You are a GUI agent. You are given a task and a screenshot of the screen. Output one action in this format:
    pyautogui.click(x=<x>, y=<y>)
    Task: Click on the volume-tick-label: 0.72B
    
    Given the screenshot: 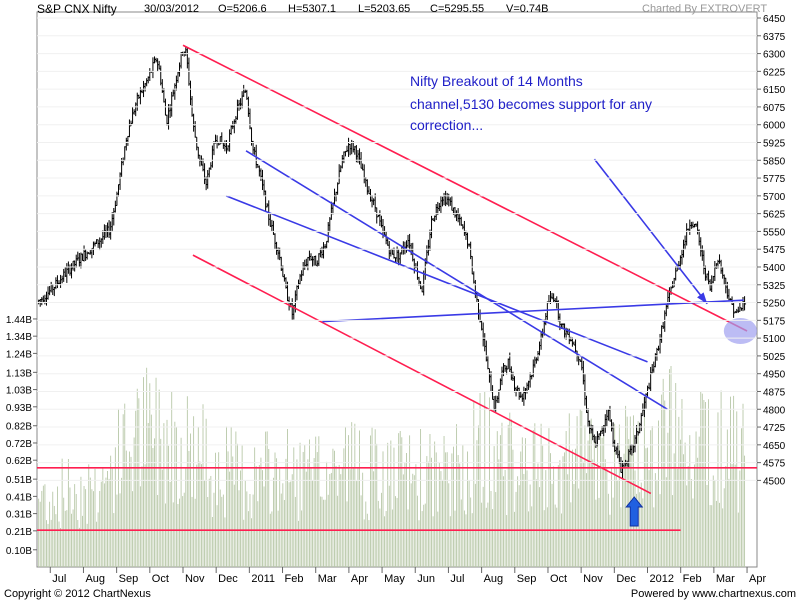 What is the action you would take?
    pyautogui.click(x=19, y=444)
    